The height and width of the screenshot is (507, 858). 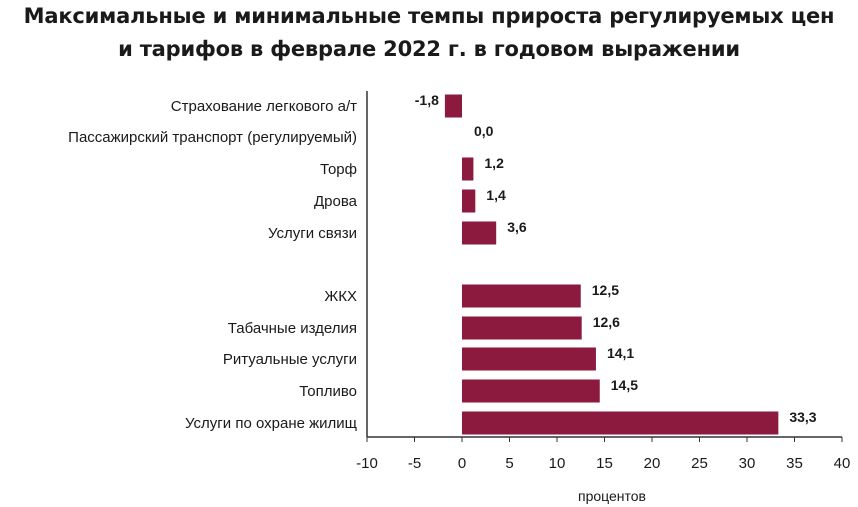 What do you see at coordinates (212, 137) in the screenshot?
I see `category-label: Пассажирский транспорт (регулируемый)` at bounding box center [212, 137].